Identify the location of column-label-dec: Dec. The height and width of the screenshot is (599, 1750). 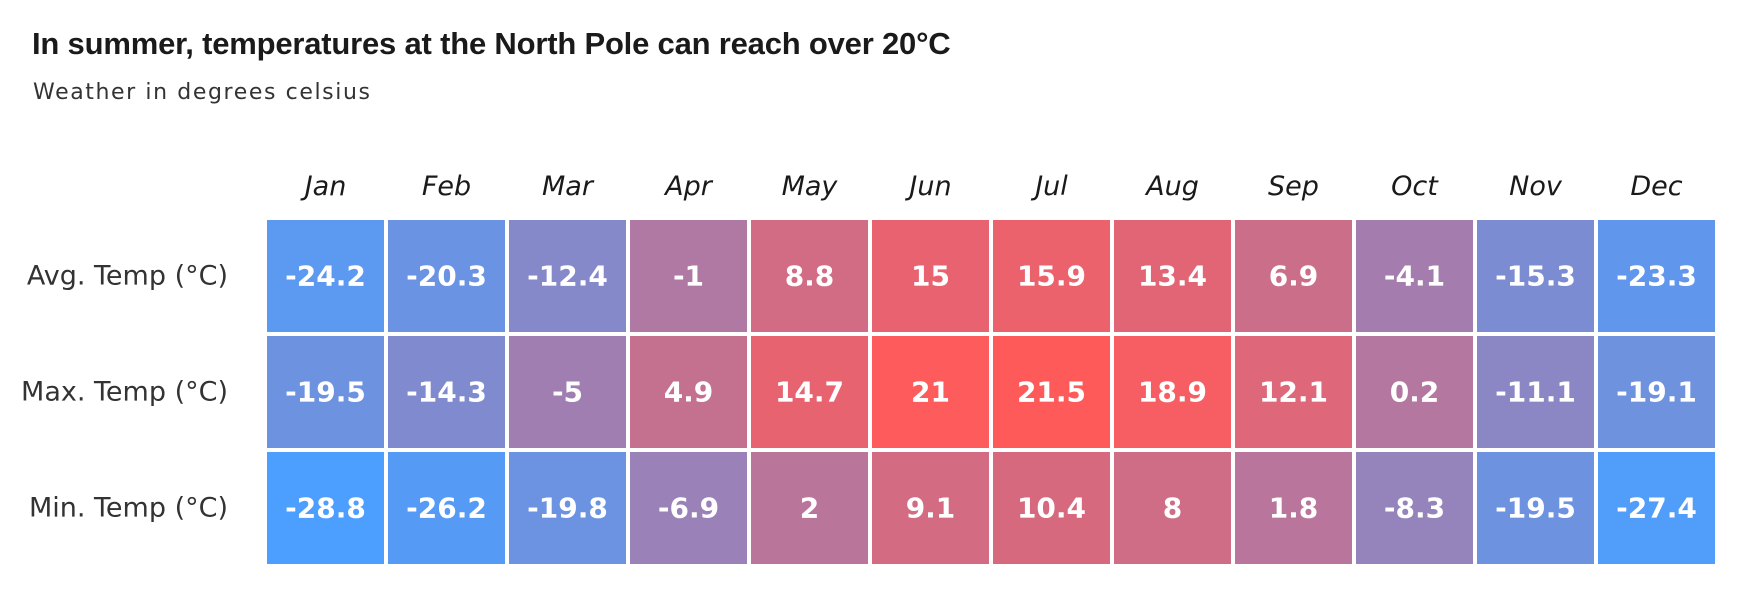
(1656, 186).